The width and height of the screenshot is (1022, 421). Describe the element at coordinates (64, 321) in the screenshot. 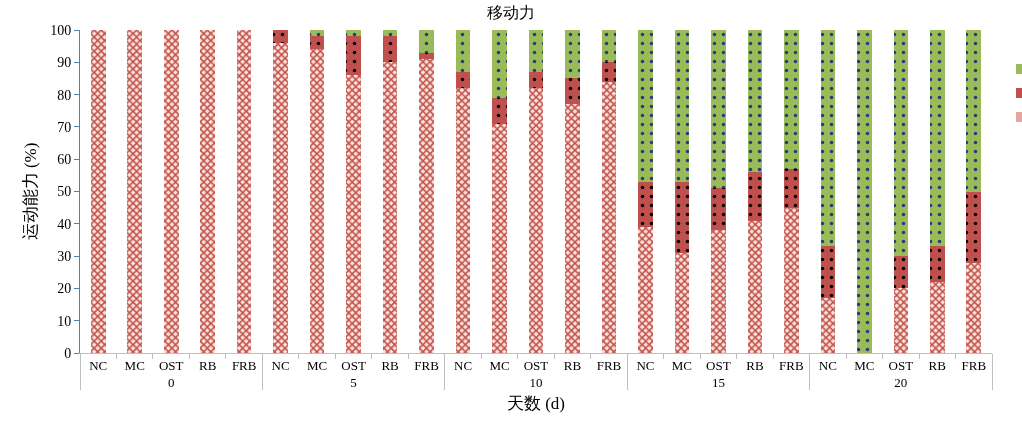

I see `y-tick-label: 10` at that location.